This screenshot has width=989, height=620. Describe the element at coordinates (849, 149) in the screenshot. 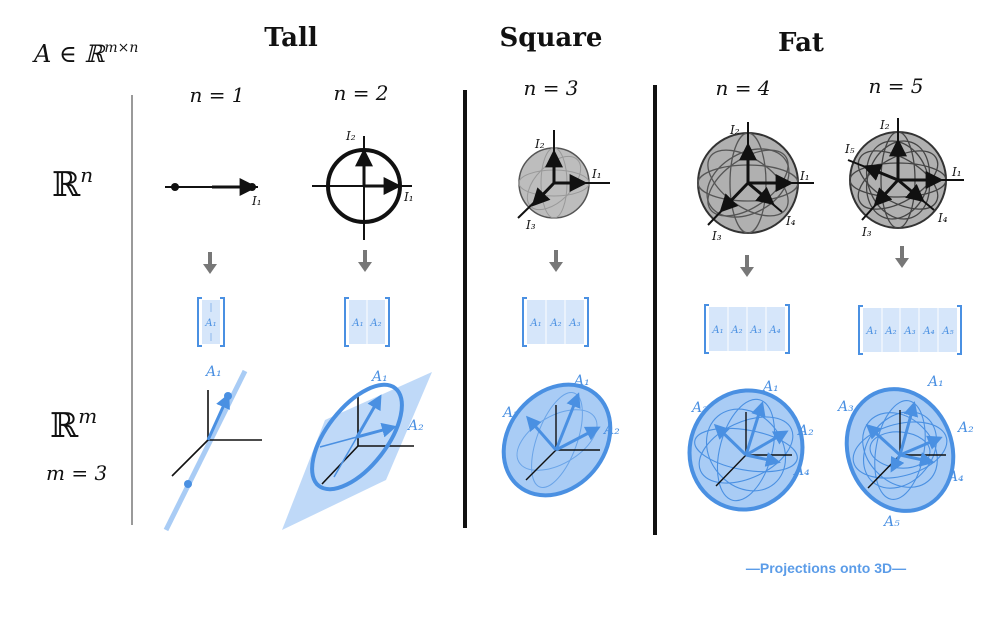

I see `axis-label: I₅` at that location.